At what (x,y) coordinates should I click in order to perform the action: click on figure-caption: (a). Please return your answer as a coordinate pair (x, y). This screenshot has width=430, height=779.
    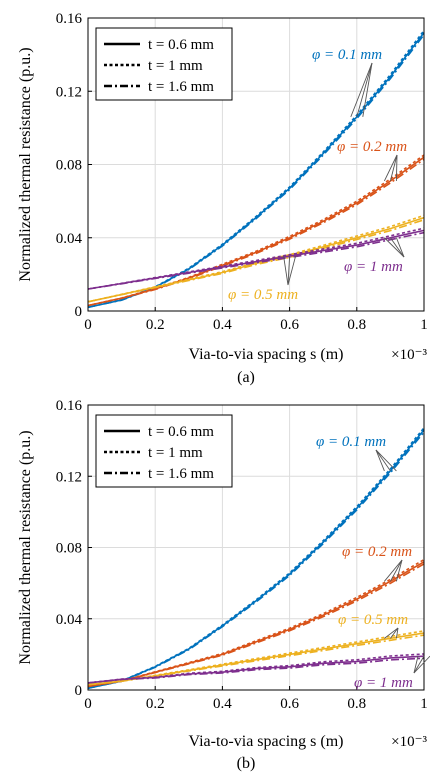
    Looking at the image, I should click on (246, 377).